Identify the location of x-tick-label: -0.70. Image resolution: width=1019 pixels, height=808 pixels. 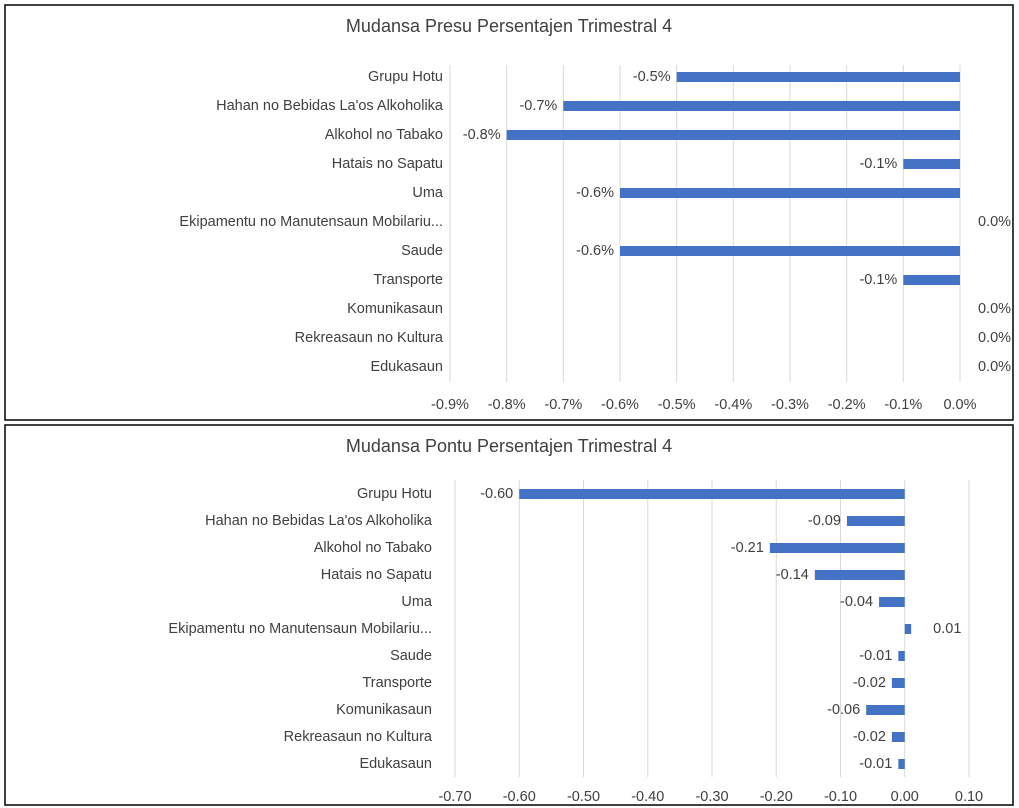
(454, 797).